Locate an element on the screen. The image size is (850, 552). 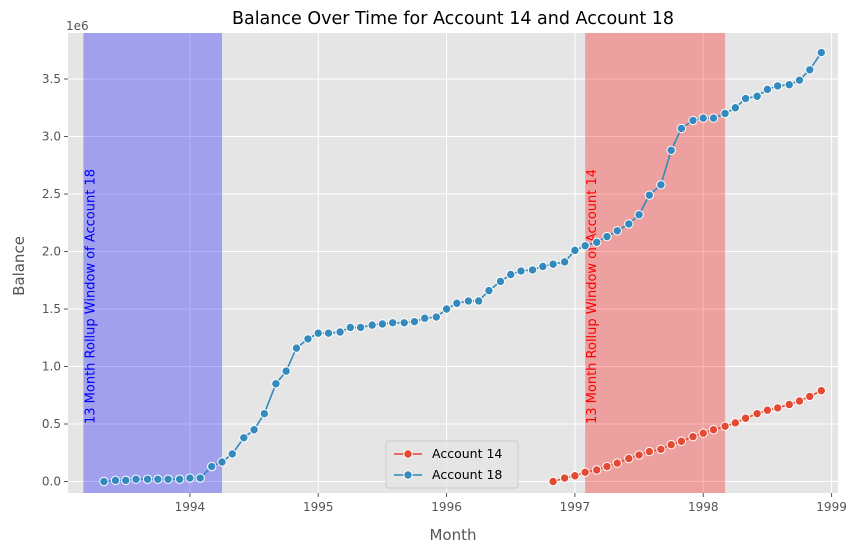
y-tick-label: 3.5 is located at coordinates (51, 79).